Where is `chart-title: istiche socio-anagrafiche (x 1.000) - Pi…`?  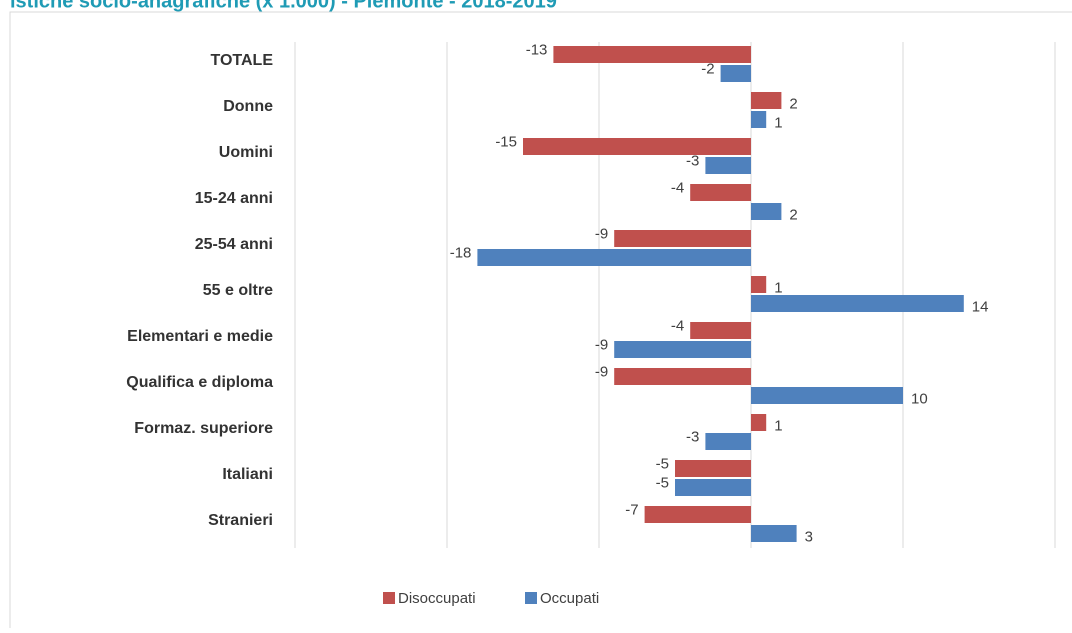
chart-title: istiche socio-anagrafiche (x 1.000) - Pi… is located at coordinates (283, 6).